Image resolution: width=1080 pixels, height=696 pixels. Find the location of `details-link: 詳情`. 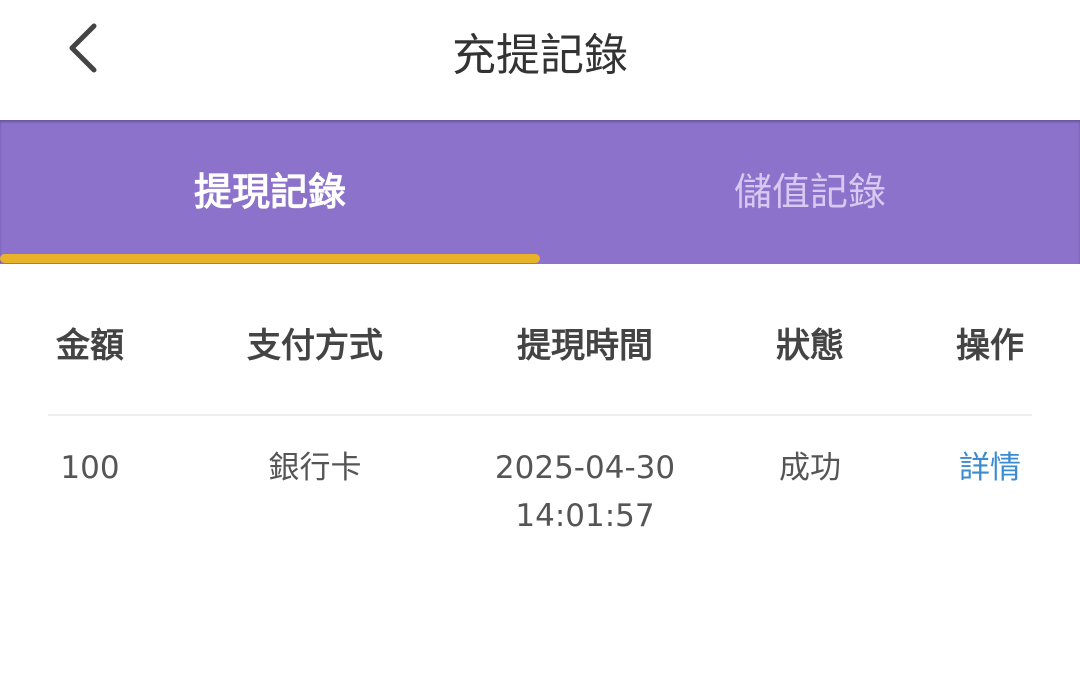

details-link: 詳情 is located at coordinates (990, 468).